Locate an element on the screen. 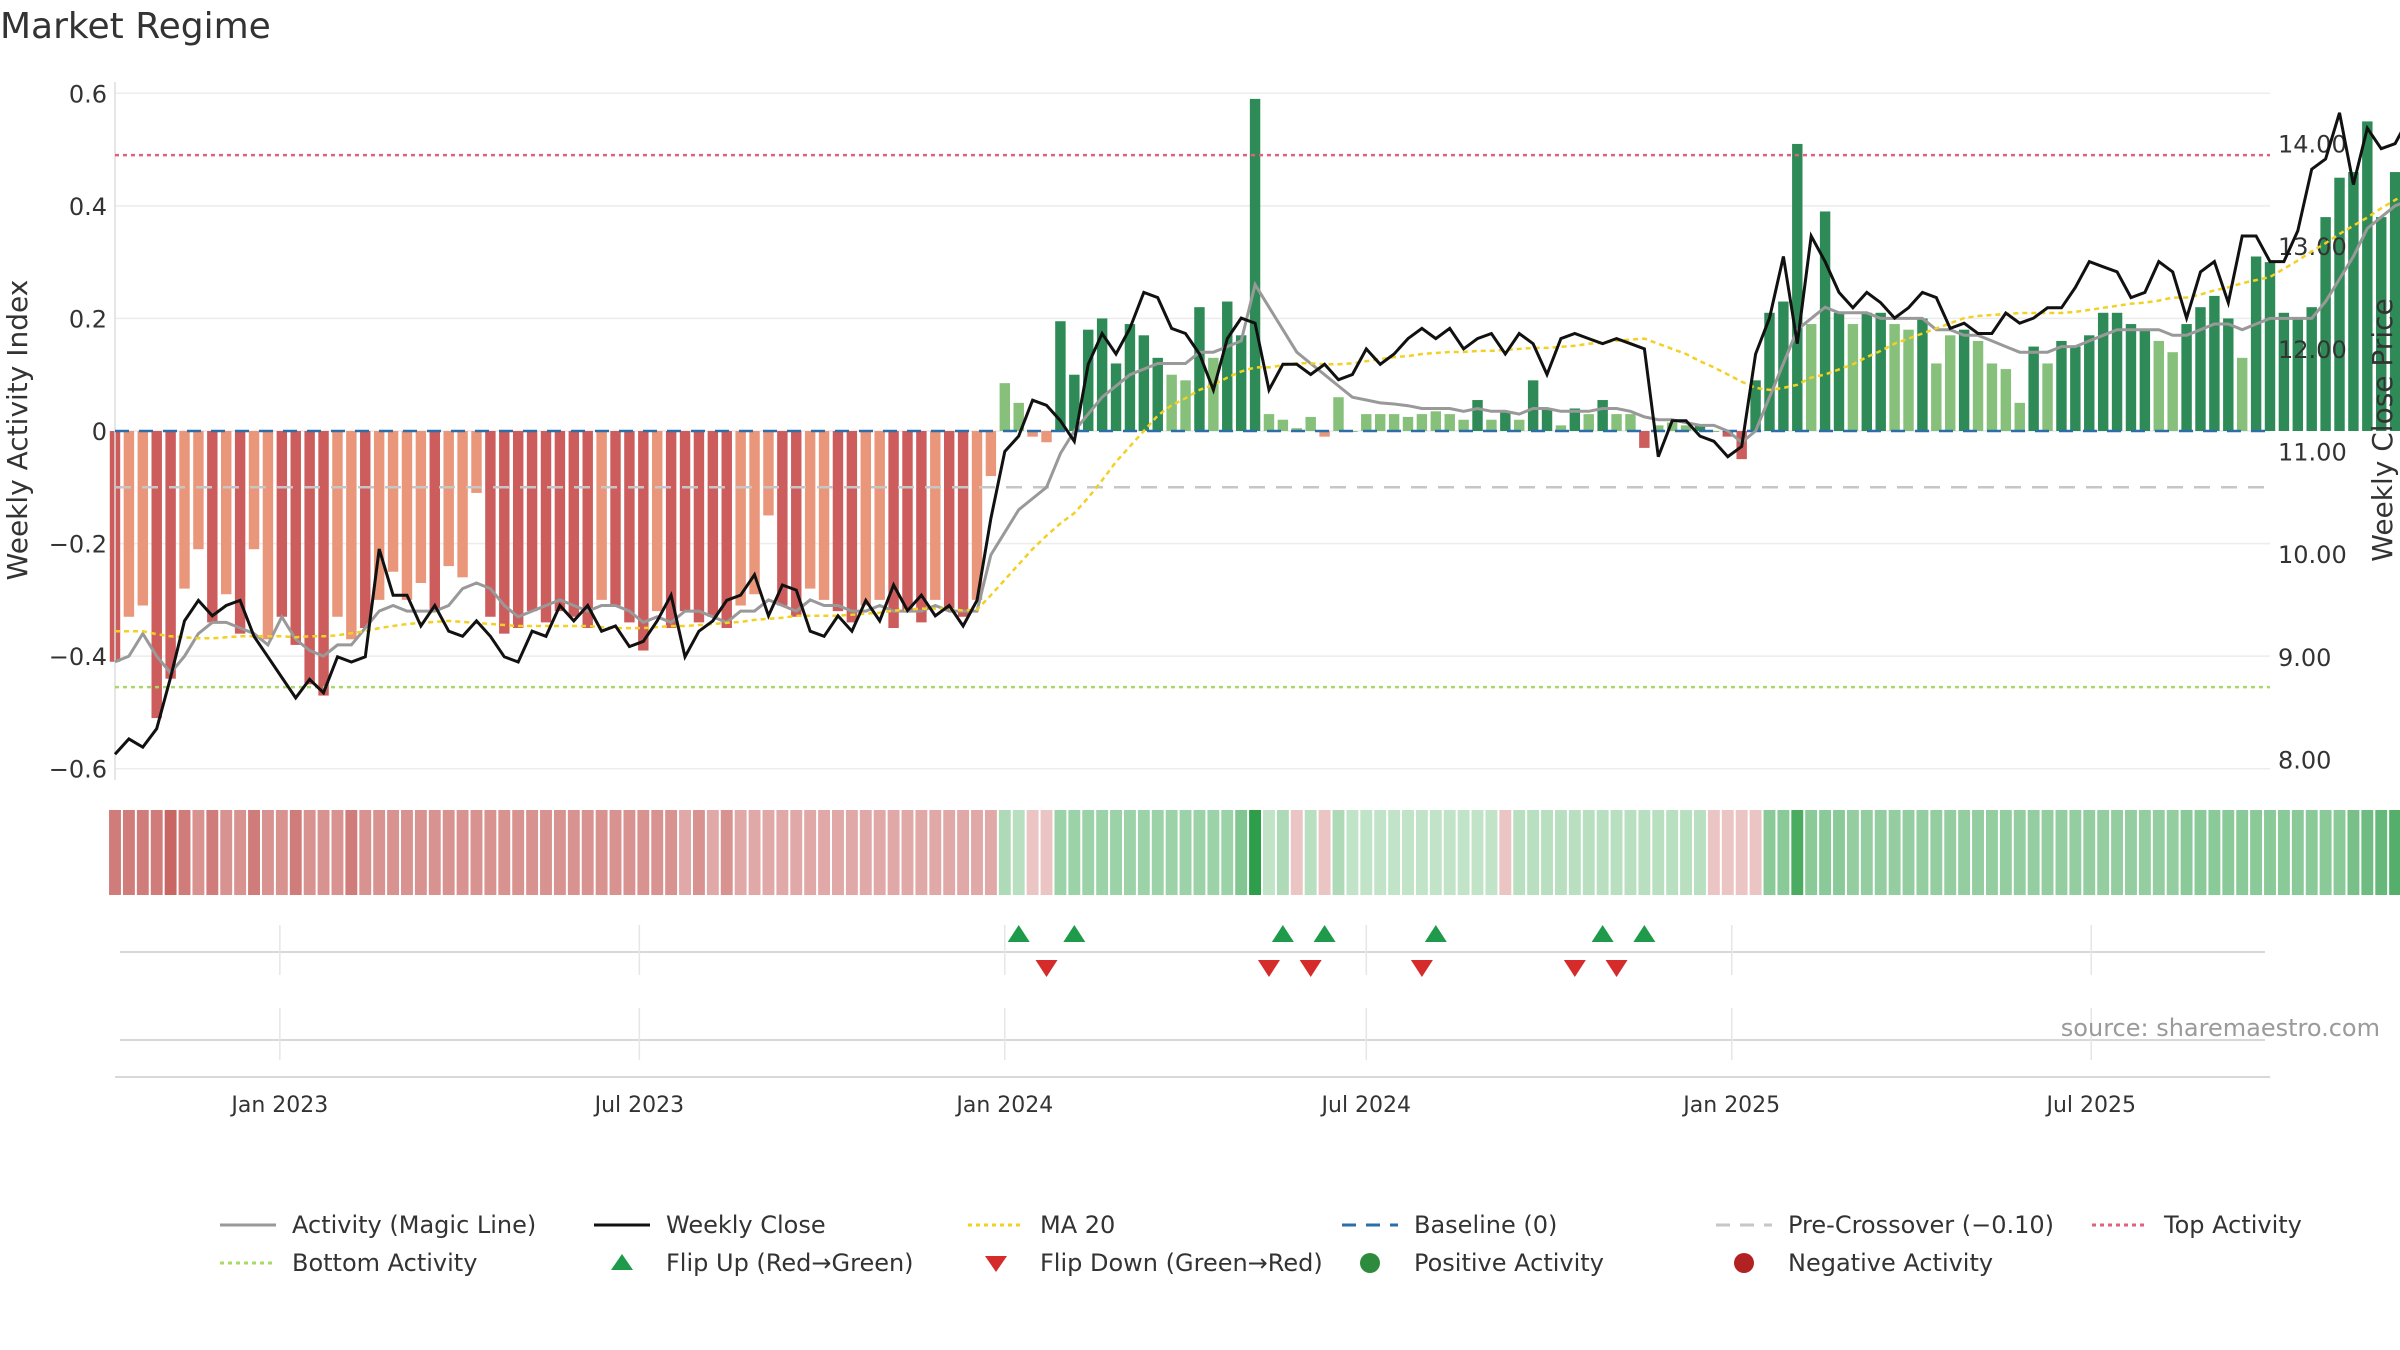  legend-label: Flip Up (Red→Green) is located at coordinates (790, 1263).